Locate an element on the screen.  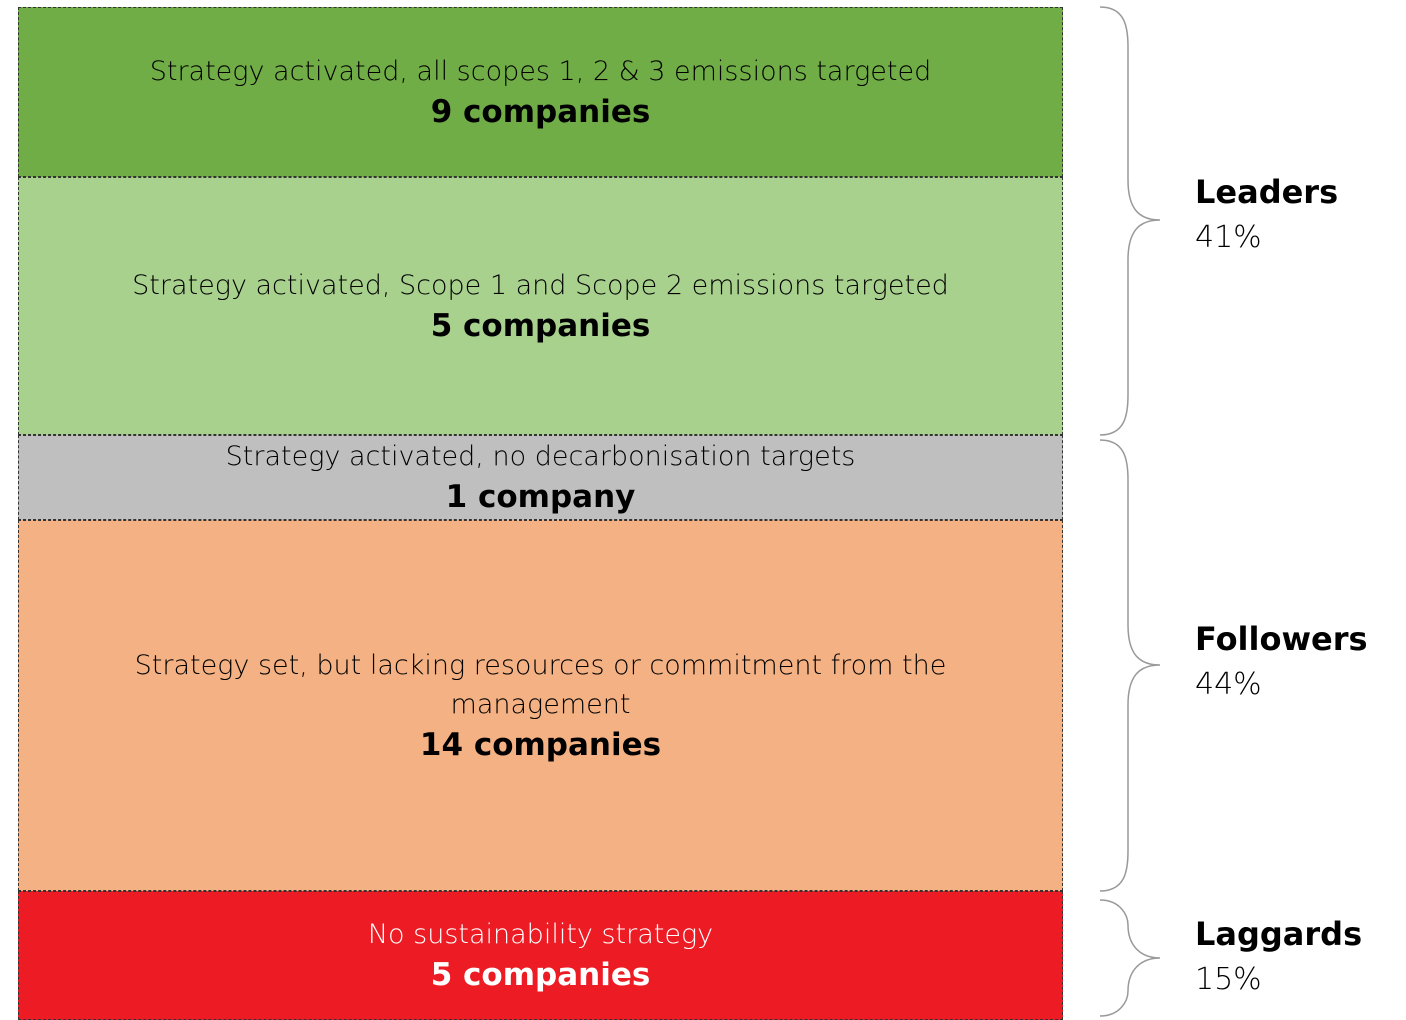
group-name: Leaders is located at coordinates (1267, 192).